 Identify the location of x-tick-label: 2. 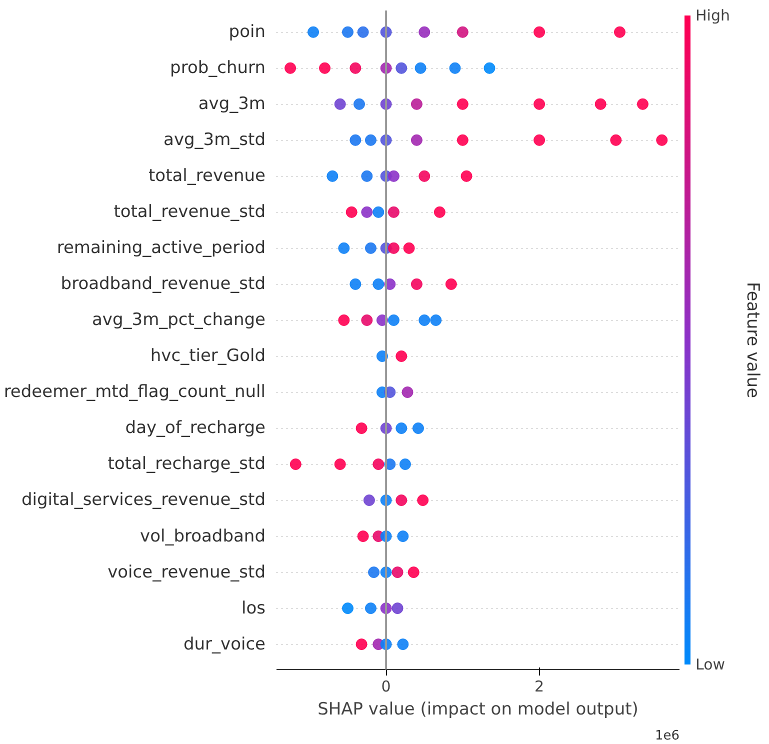
(539, 687).